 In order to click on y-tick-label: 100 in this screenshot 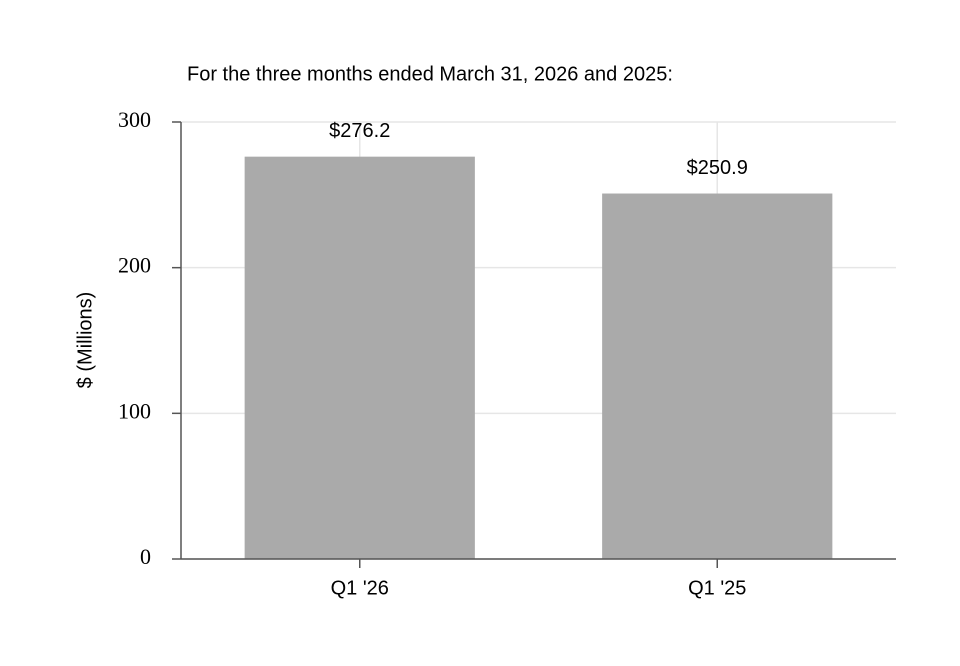, I will do `click(134, 410)`.